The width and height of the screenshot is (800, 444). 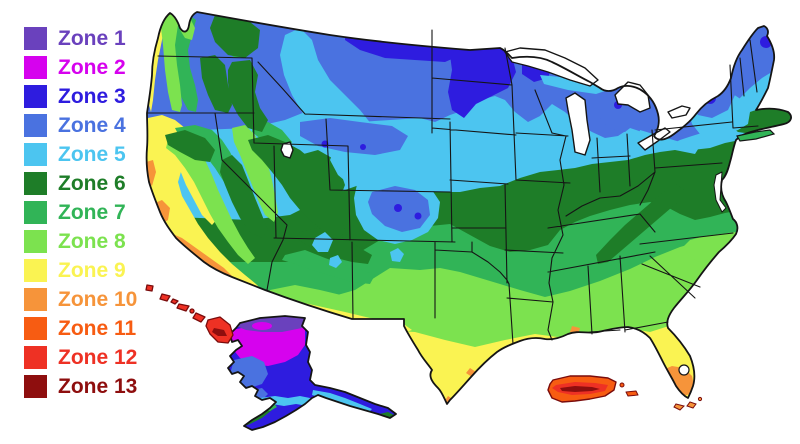 I want to click on zone-6-swatch, so click(x=35, y=183).